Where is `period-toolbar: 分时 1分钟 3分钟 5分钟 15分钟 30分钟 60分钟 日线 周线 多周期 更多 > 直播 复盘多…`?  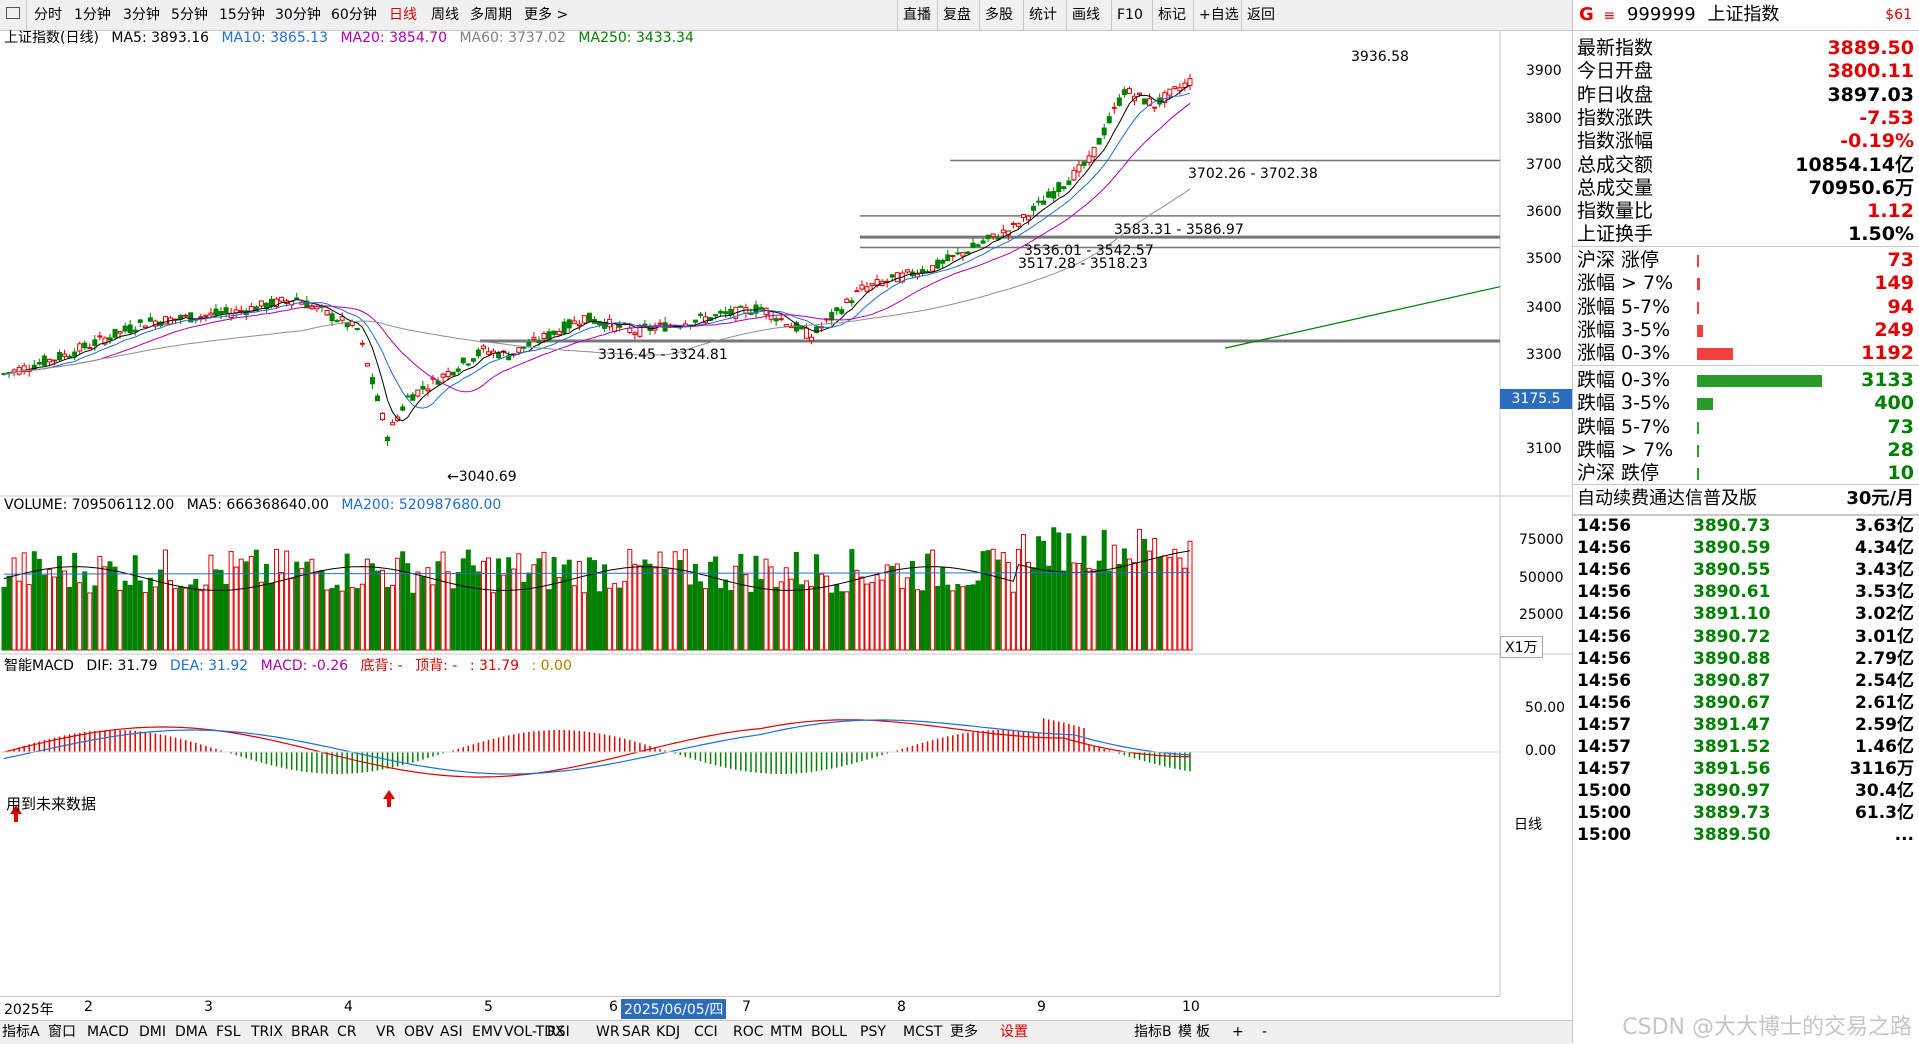 period-toolbar: 分时 1分钟 3分钟 5分钟 15分钟 30分钟 60分钟 日线 周线 多周期 更多 > 直播 复盘多… is located at coordinates (786, 15).